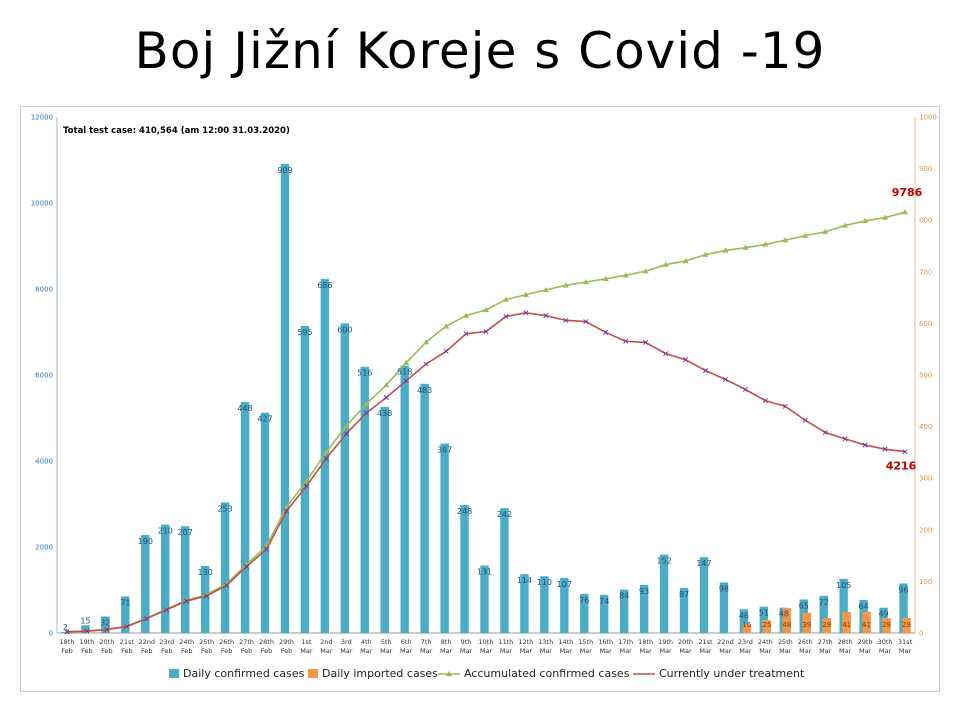 Image resolution: width=960 pixels, height=720 pixels. I want to click on accumulated-end-label: 9786, so click(907, 192).